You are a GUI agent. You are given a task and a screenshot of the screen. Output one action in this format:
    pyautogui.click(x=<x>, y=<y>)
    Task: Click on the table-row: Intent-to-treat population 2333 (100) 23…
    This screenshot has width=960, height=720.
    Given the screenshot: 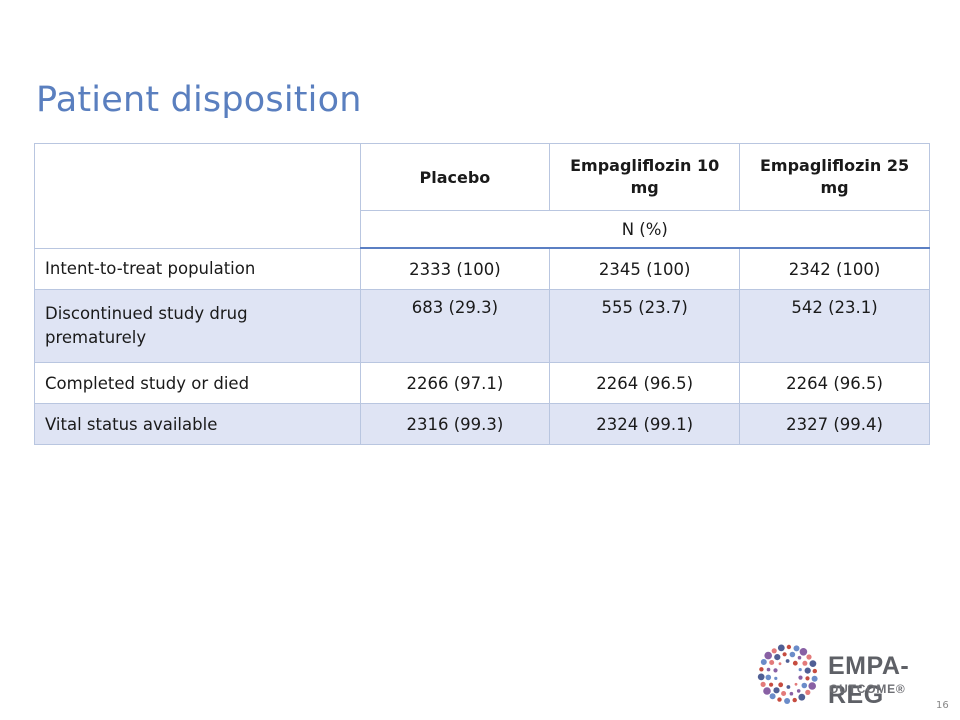 What is the action you would take?
    pyautogui.click(x=482, y=268)
    